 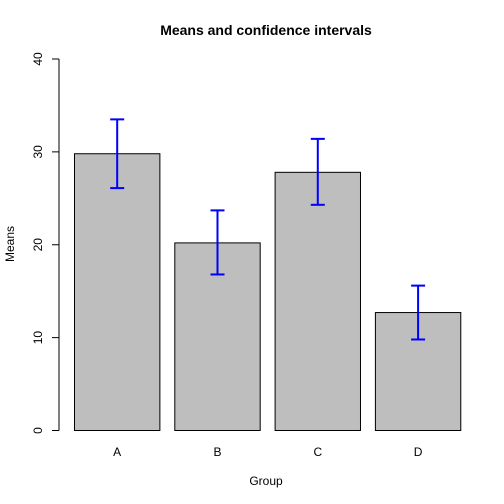 What do you see at coordinates (317, 171) in the screenshot?
I see `error-bar-C` at bounding box center [317, 171].